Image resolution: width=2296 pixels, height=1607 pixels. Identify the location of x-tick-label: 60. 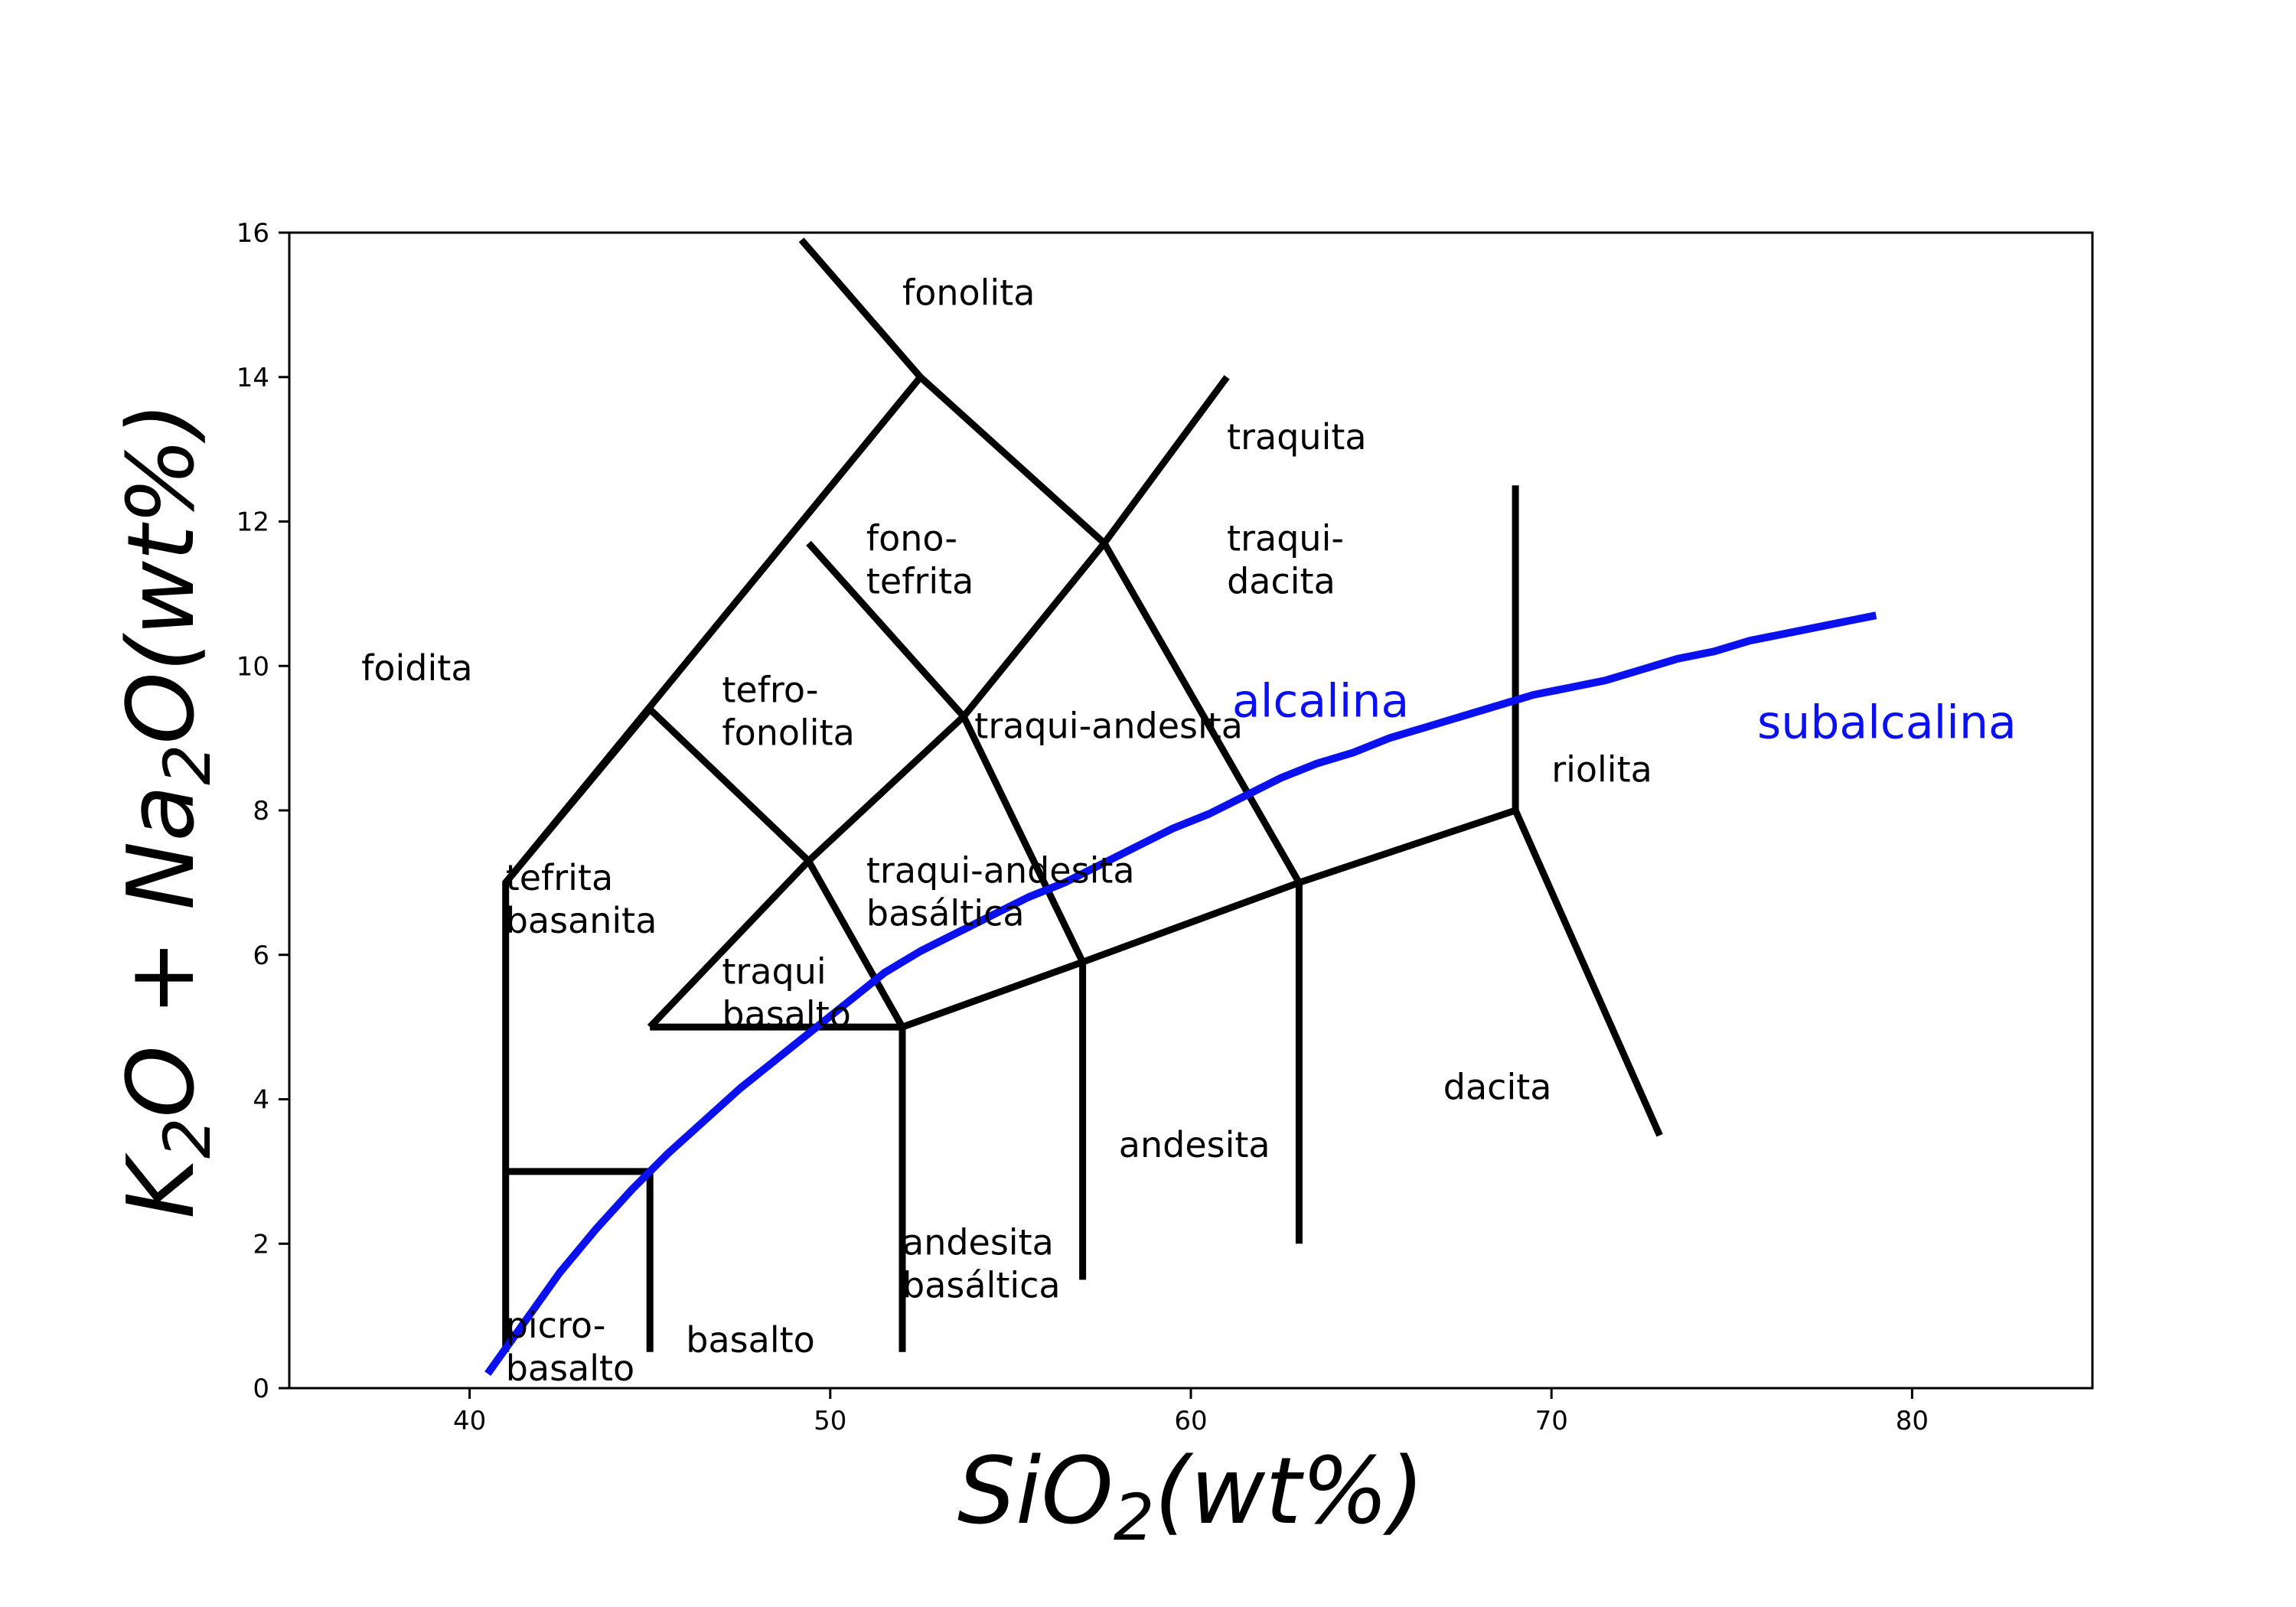
(1190, 1421).